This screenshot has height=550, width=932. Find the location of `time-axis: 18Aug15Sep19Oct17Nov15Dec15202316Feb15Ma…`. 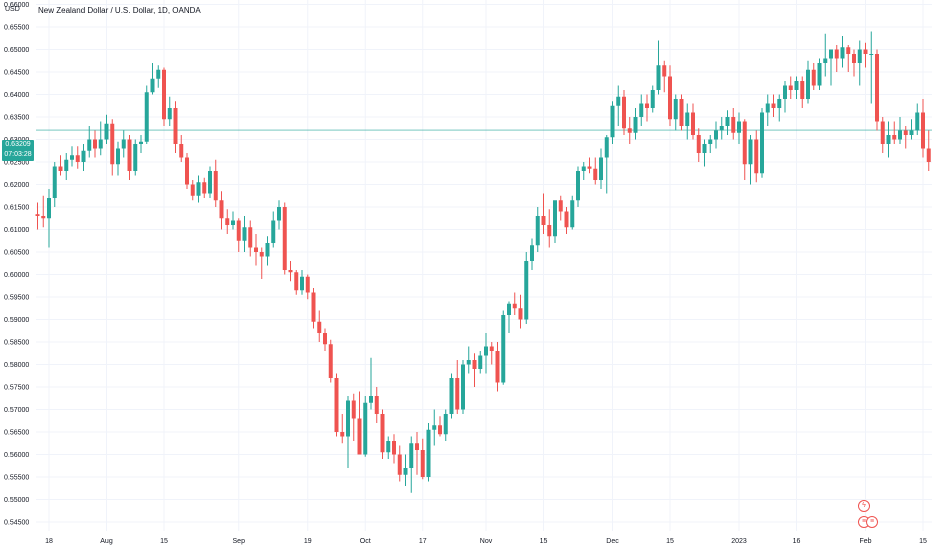

time-axis: 18Aug15Sep19Oct17Nov15Dec15202316Feb15Ma… is located at coordinates (488, 541).